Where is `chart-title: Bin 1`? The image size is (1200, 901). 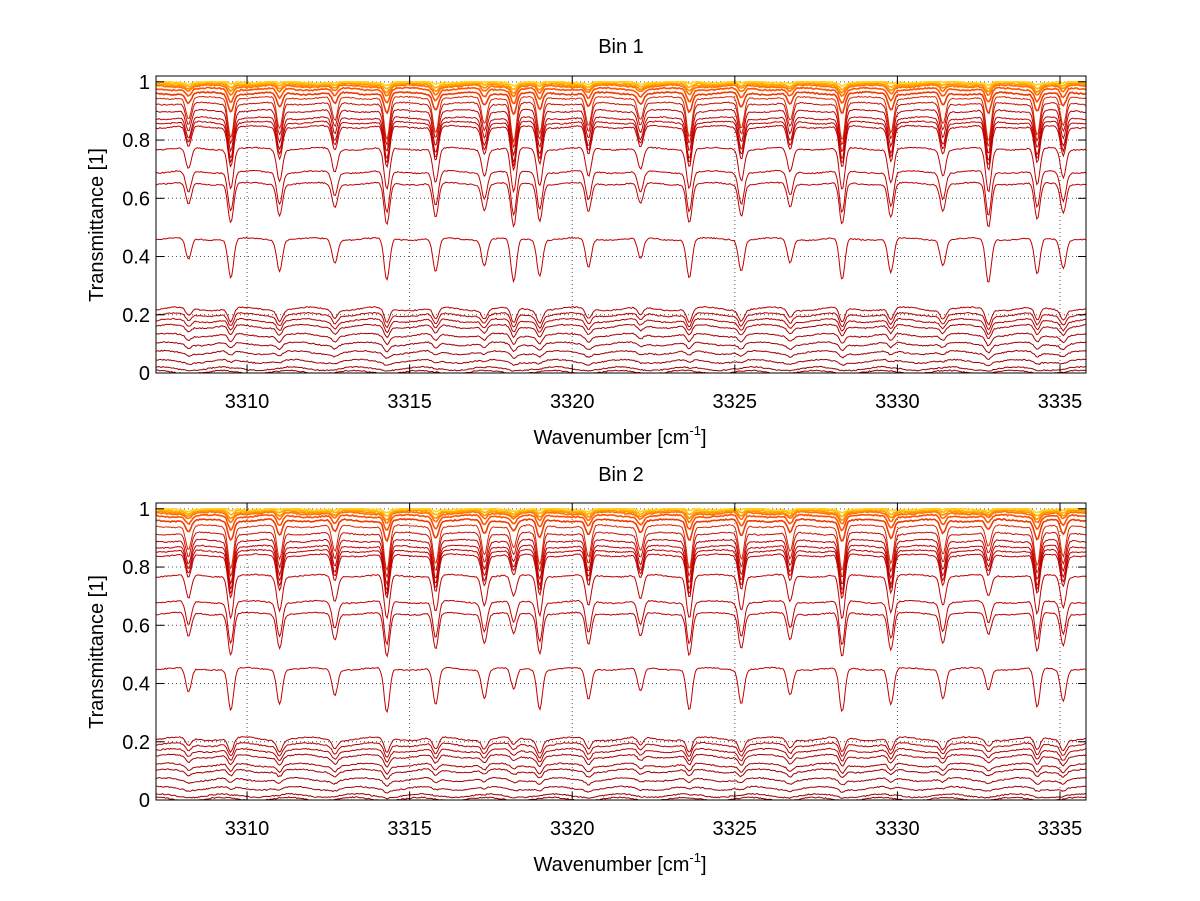
chart-title: Bin 1 is located at coordinates (621, 47).